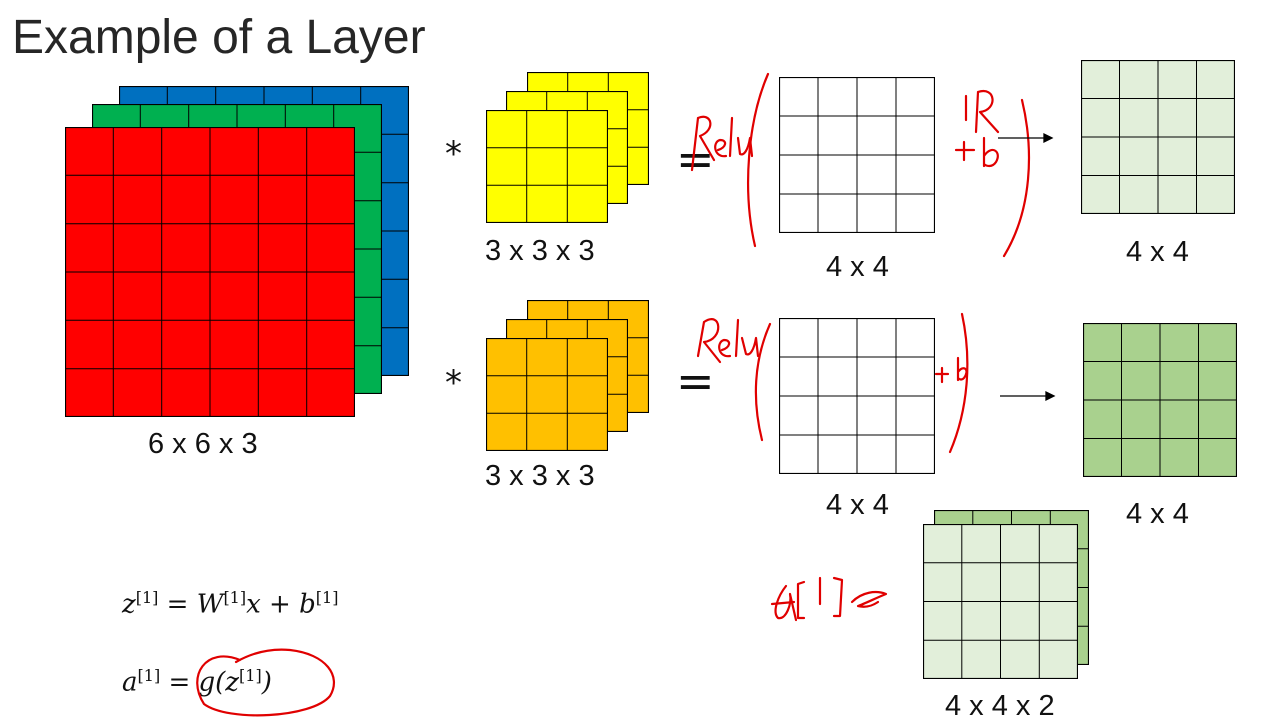 This screenshot has height=723, width=1280. I want to click on eq-a-close: ), so click(266, 682).